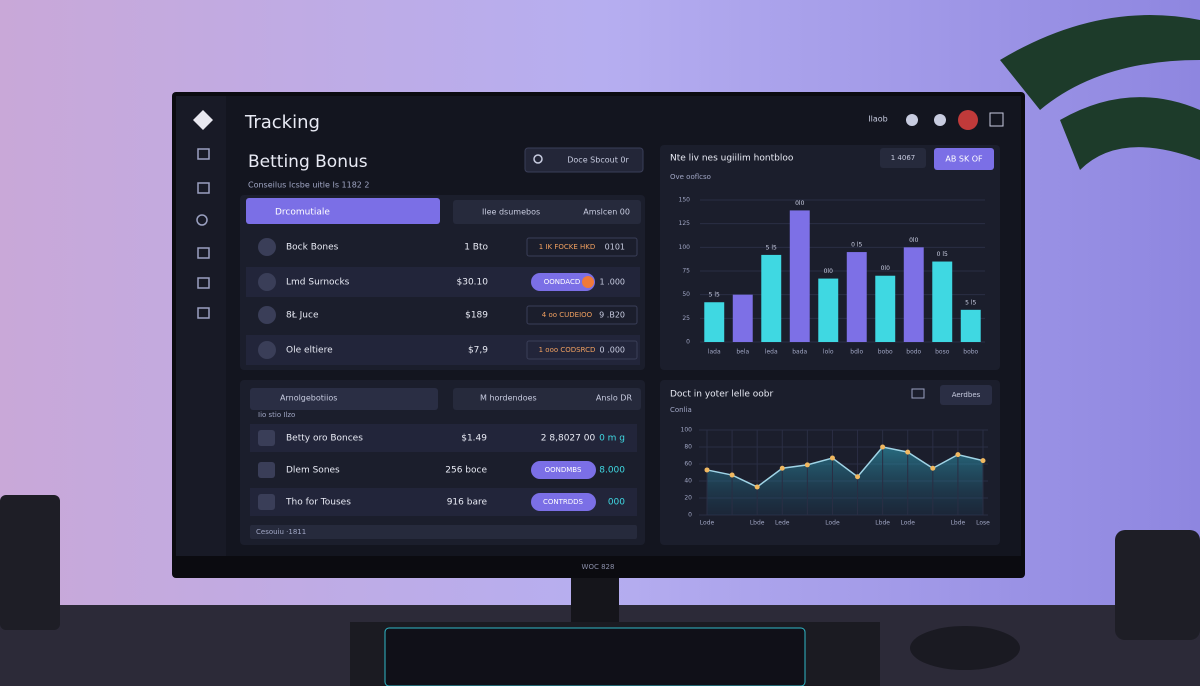 This screenshot has width=1200, height=686. Describe the element at coordinates (828, 352) in the screenshot. I see `x-tick-label: lolo` at that location.